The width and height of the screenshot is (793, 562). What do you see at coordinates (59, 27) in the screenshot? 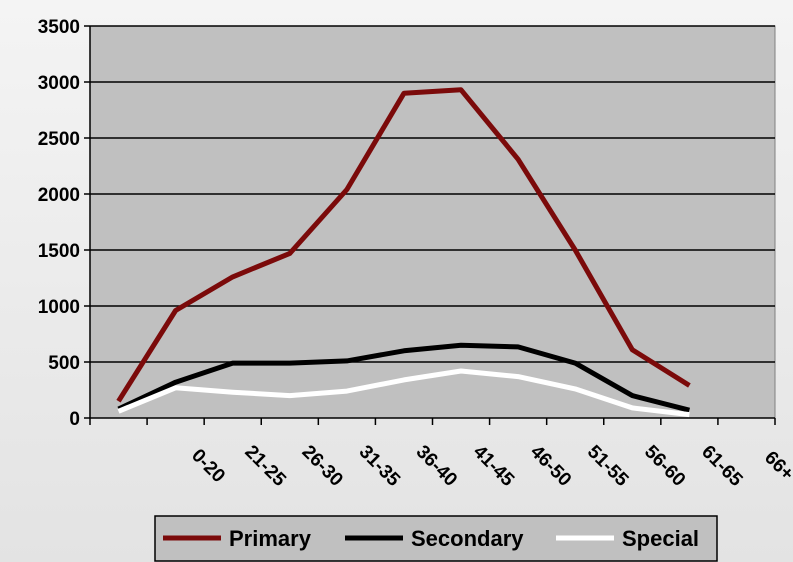
I see `y-tick-label: 3500` at bounding box center [59, 27].